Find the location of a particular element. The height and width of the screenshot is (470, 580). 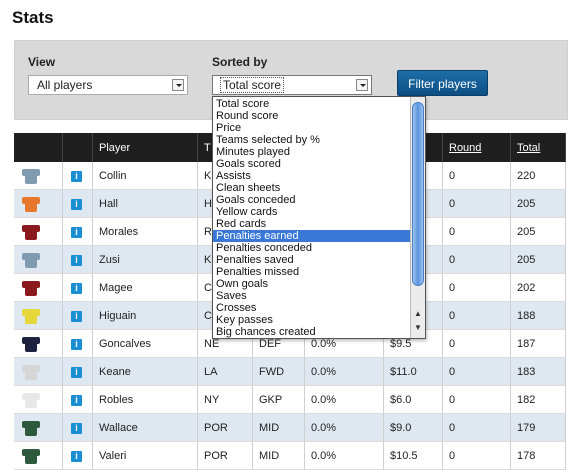

player-total: 178 is located at coordinates (538, 455).